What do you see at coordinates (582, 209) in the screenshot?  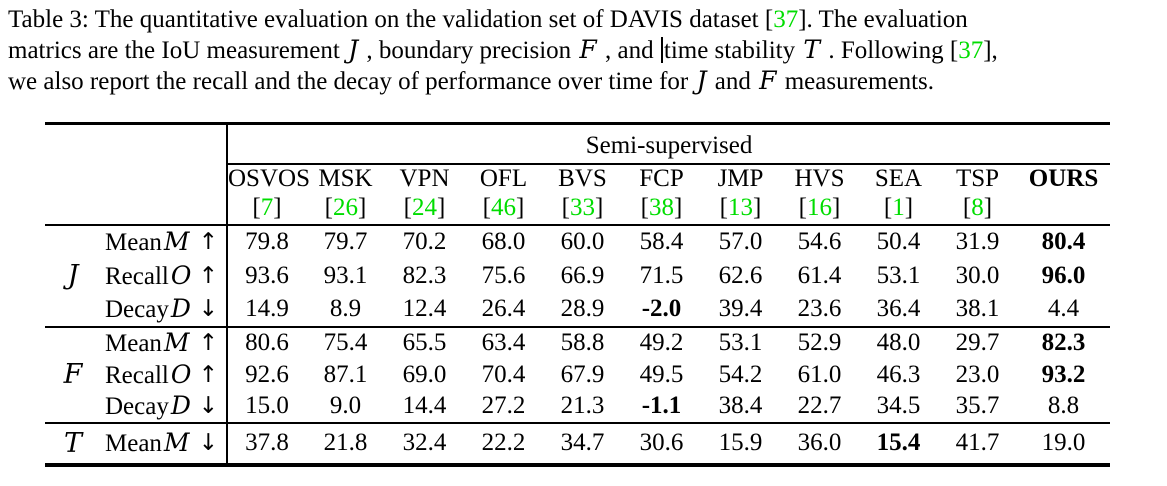 I see `citation-bvs: [33]` at bounding box center [582, 209].